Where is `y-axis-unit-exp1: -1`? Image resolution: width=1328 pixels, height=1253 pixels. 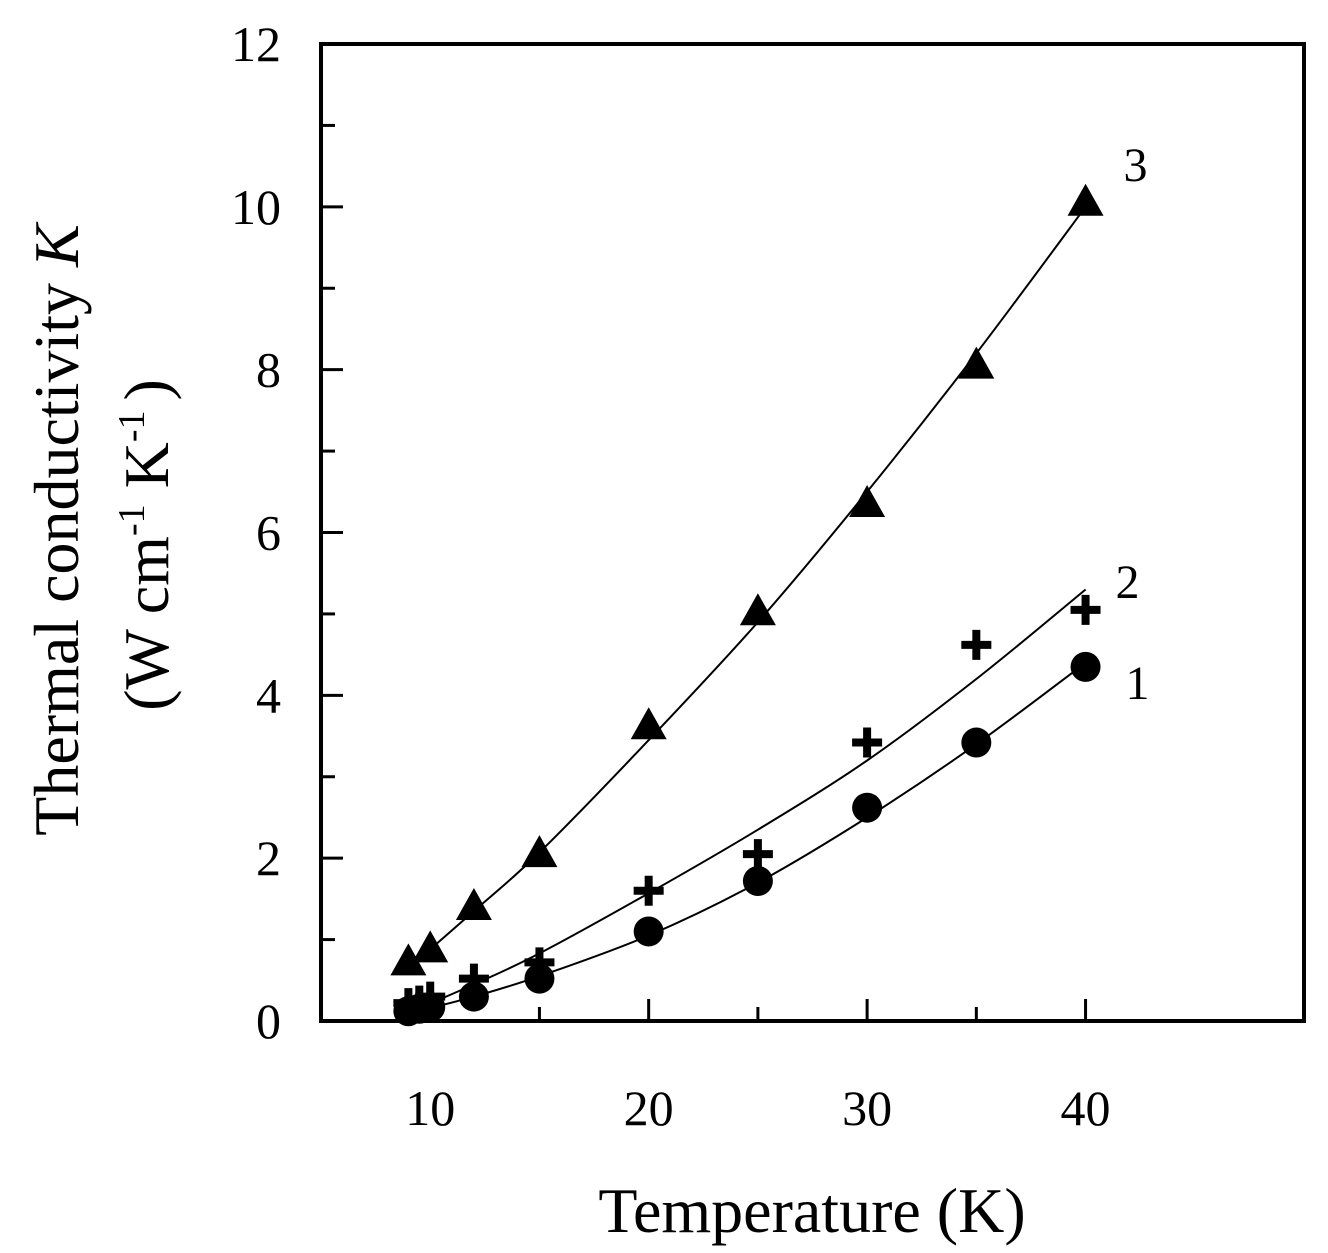
y-axis-unit-exp1: -1 is located at coordinates (132, 520).